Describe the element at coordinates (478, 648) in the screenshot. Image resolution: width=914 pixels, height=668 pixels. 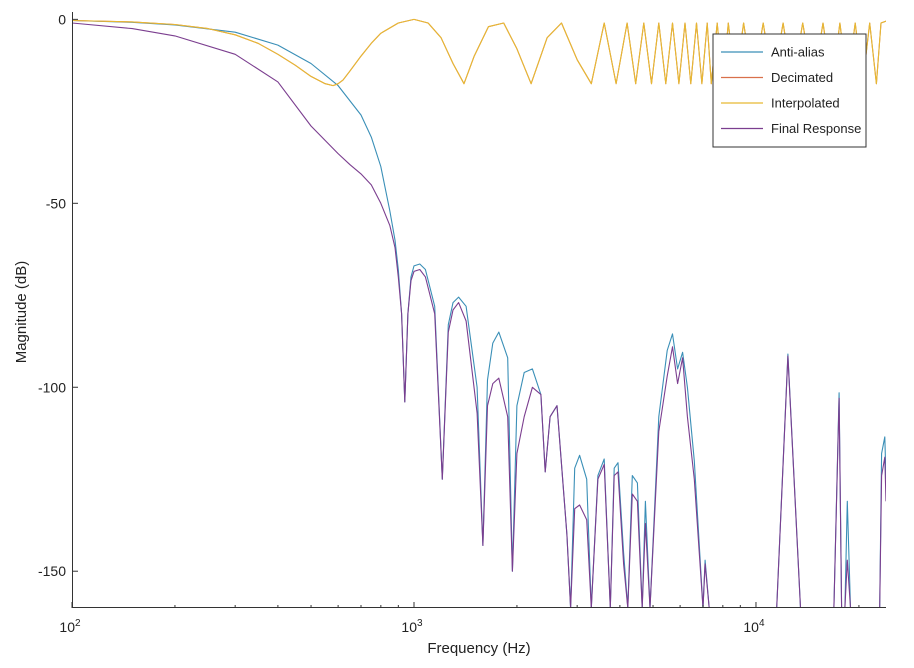
I see `x-axis-label: Frequency (Hz)` at that location.